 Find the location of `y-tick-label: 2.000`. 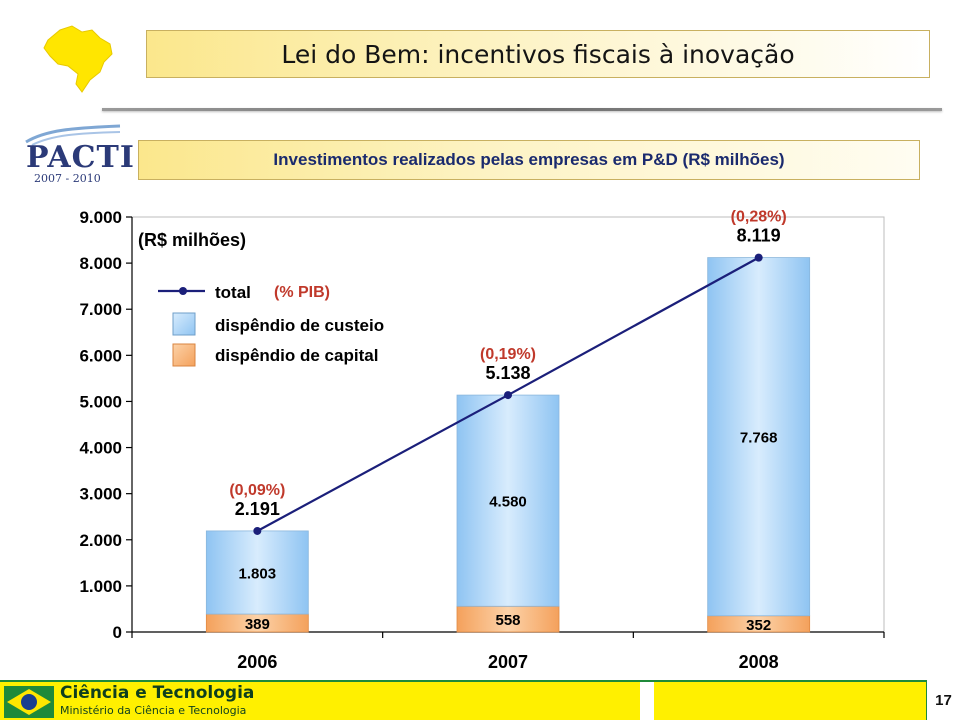

y-tick-label: 2.000 is located at coordinates (100, 540).